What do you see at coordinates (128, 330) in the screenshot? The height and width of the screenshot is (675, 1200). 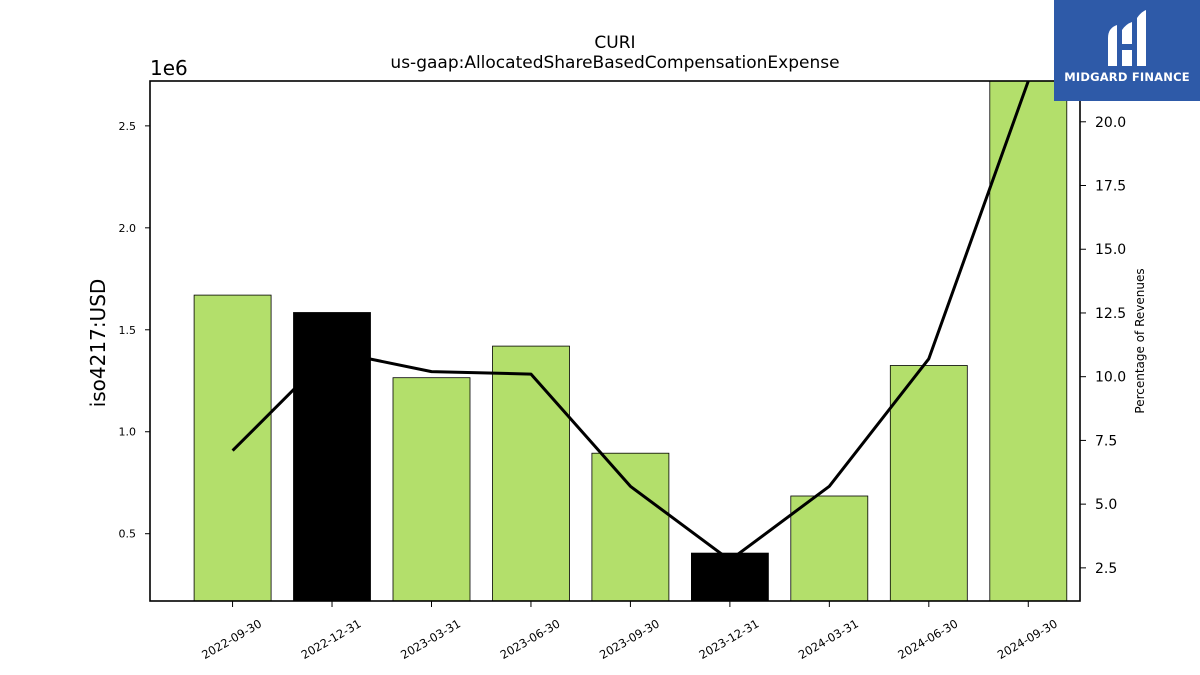 I see `y-tick-label: 1.5` at bounding box center [128, 330].